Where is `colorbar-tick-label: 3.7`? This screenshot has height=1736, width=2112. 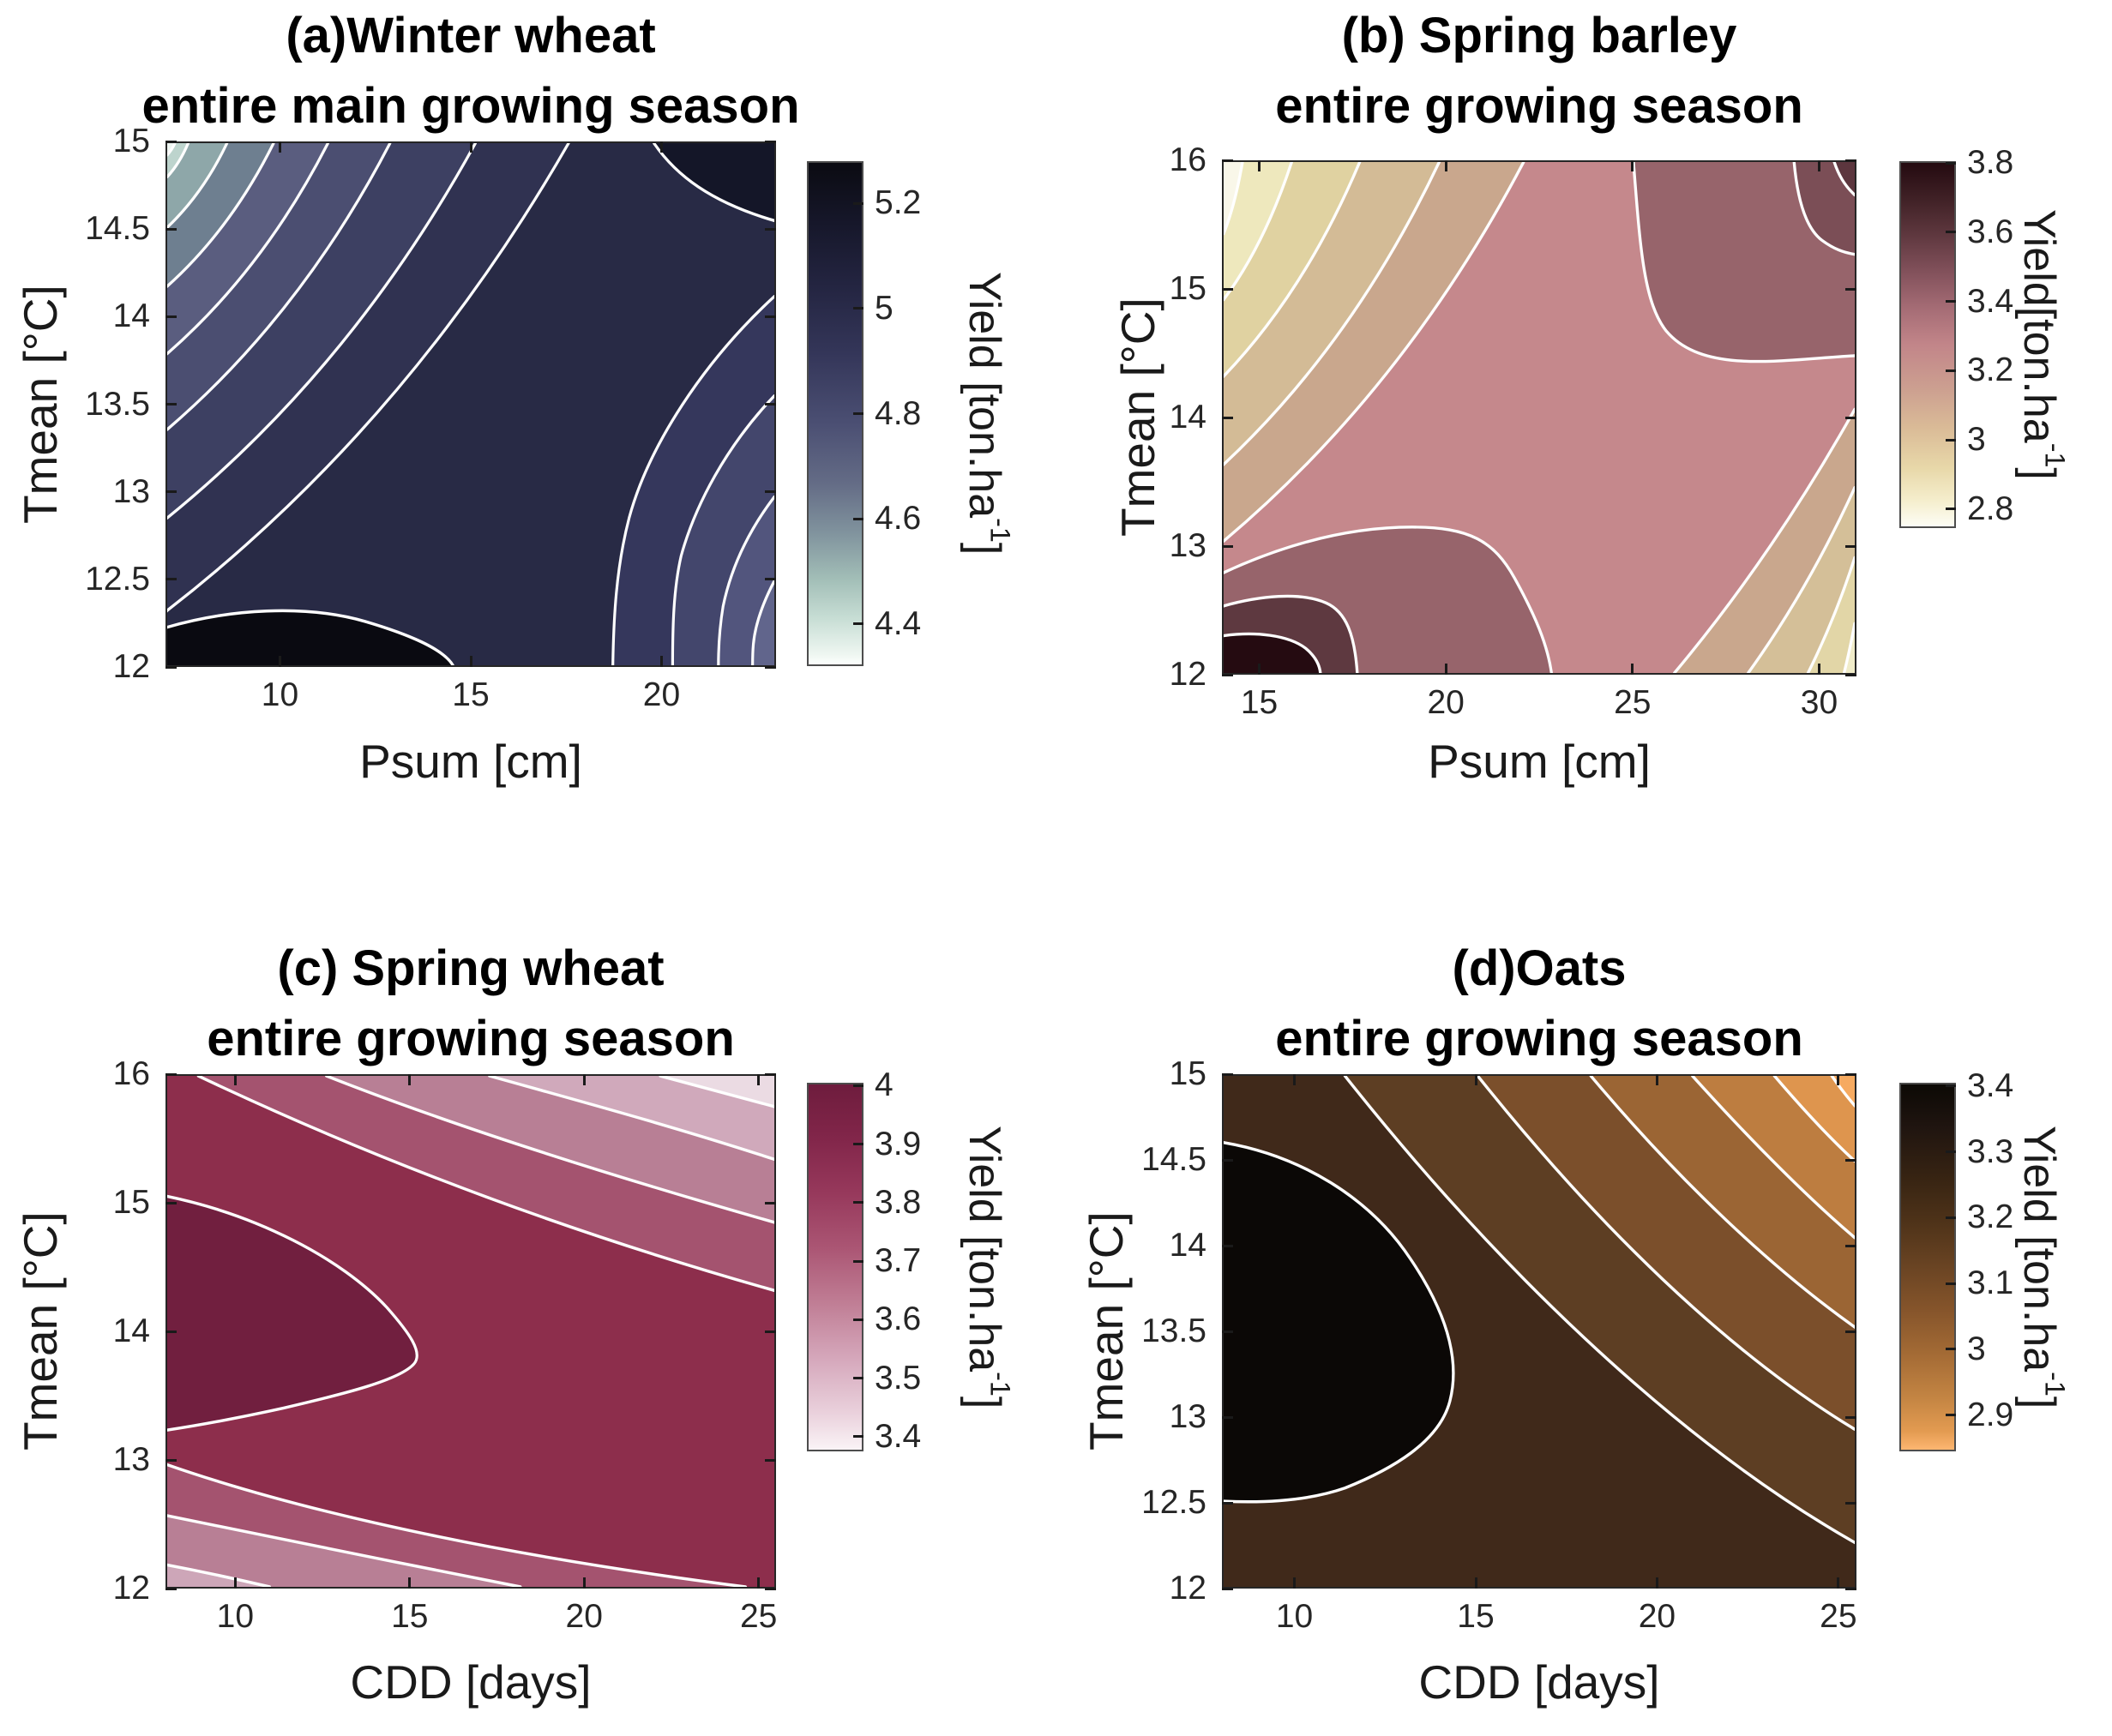 colorbar-tick-label: 3.7 is located at coordinates (899, 1261).